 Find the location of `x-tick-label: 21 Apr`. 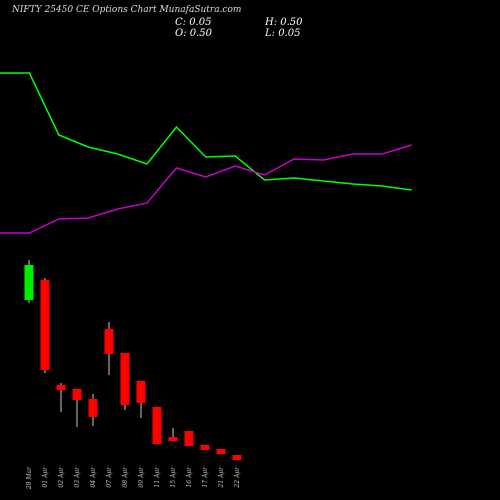

x-tick-label: 21 Apr is located at coordinates (221, 477).